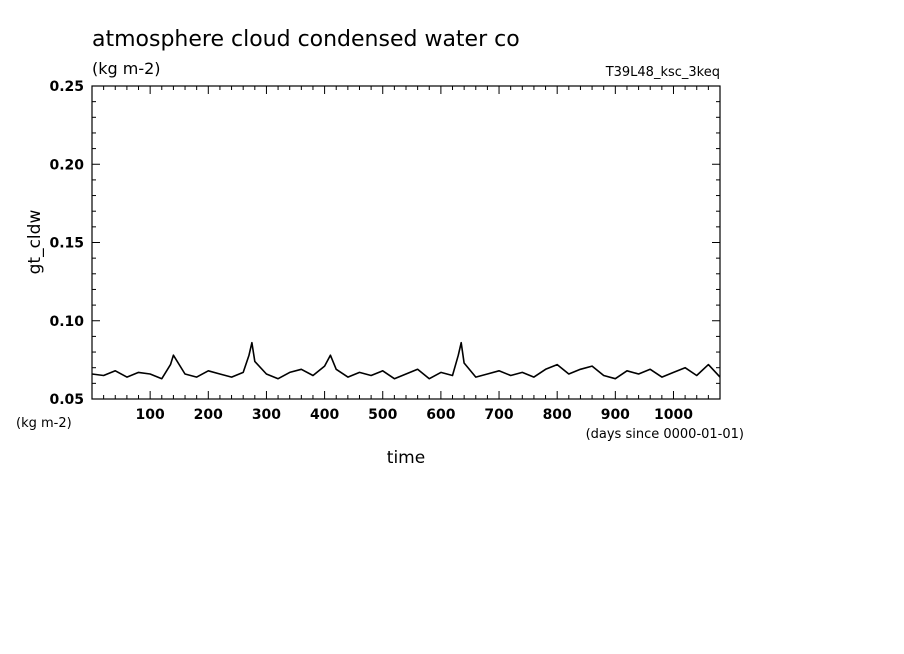 This screenshot has width=904, height=654. What do you see at coordinates (306, 39) in the screenshot?
I see `chart-title: atmosphere cloud condensed water co` at bounding box center [306, 39].